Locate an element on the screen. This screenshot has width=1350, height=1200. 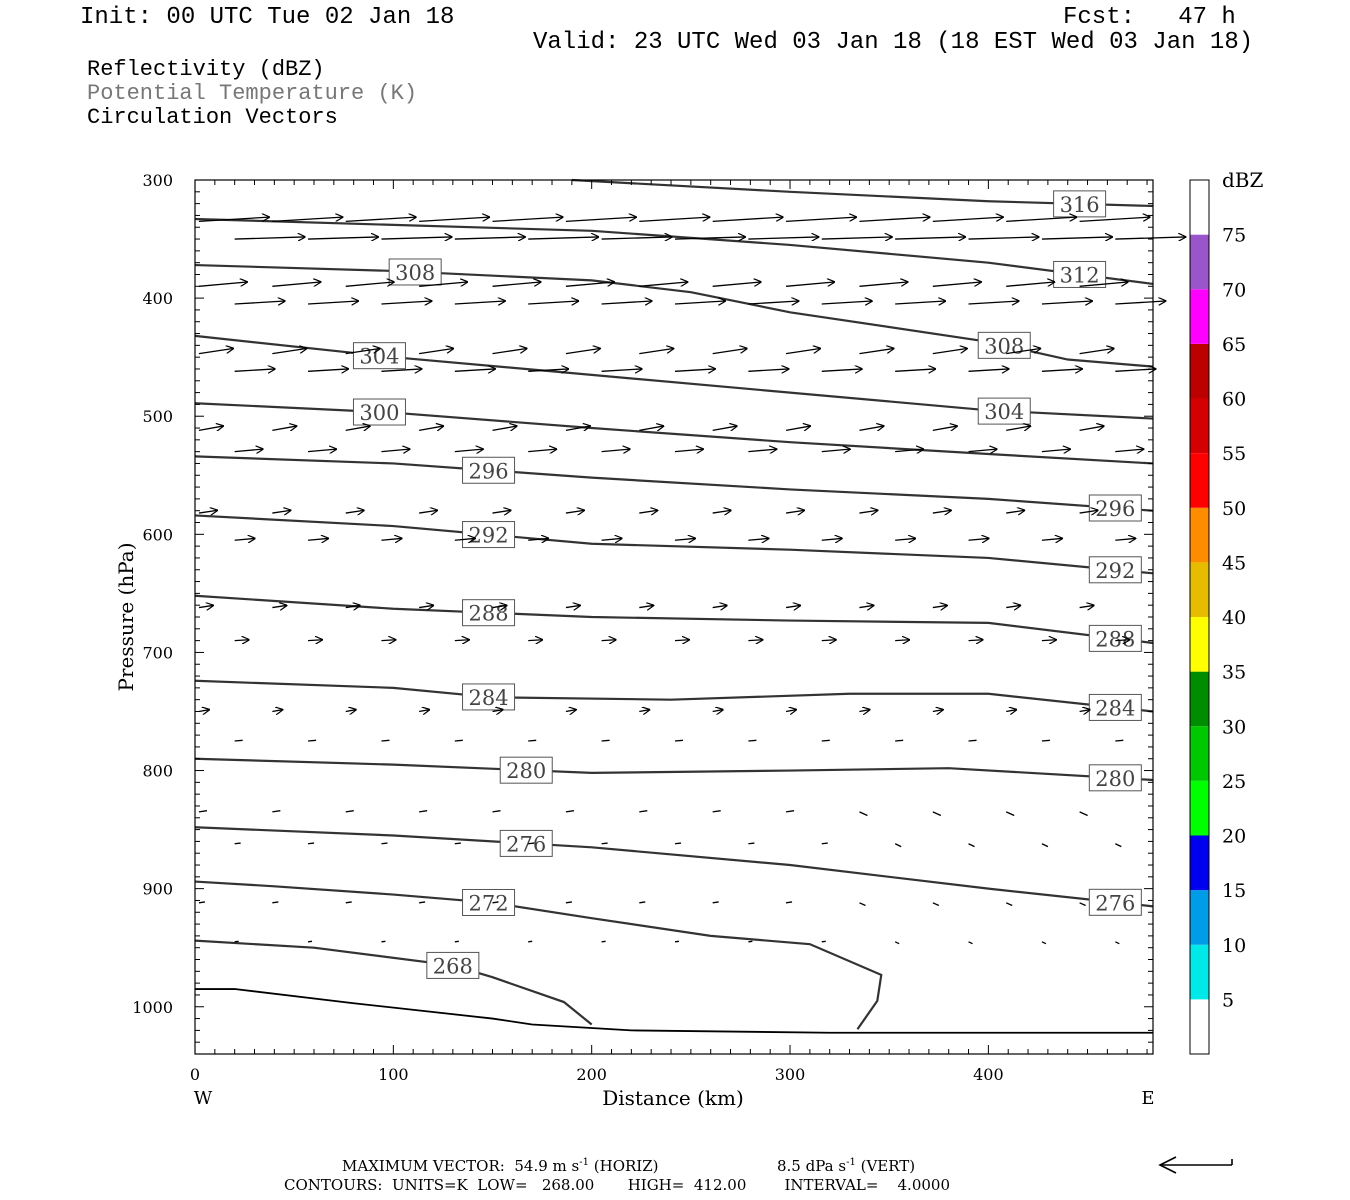
terrain-line is located at coordinates (674, 1011).